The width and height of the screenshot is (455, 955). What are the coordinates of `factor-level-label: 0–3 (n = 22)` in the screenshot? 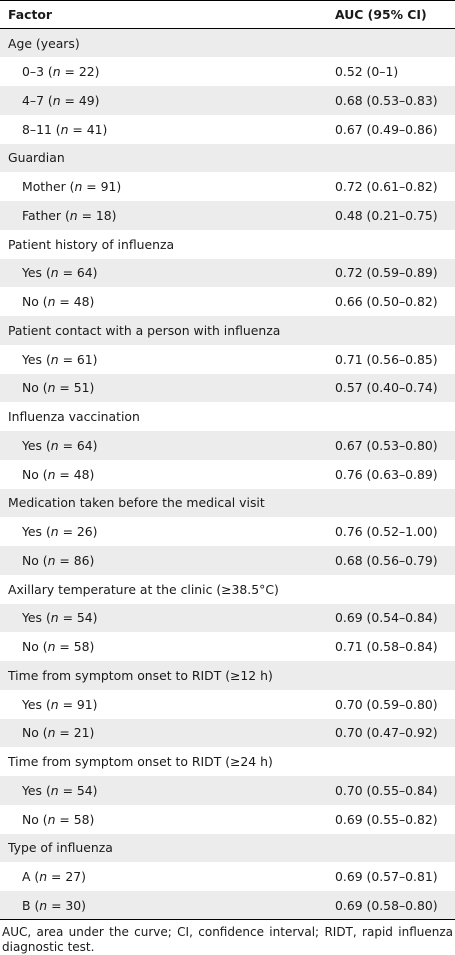 It's located at (167, 71).